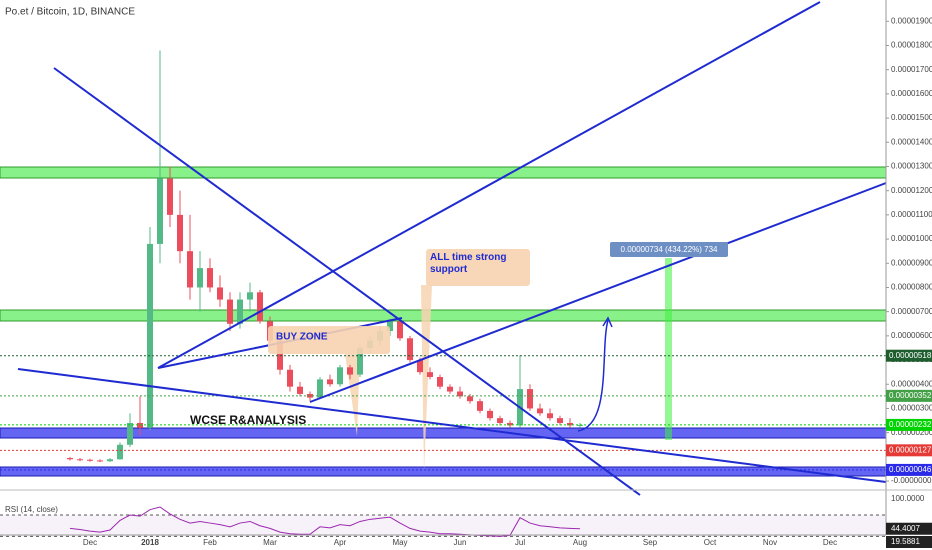 Image resolution: width=932 pixels, height=550 pixels. Describe the element at coordinates (210, 542) in the screenshot. I see `x-tick-label: Feb` at that location.